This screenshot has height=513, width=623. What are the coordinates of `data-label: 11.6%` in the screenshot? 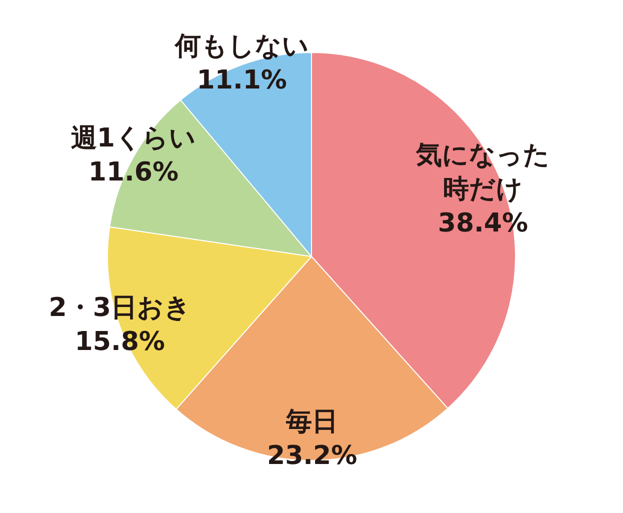 It's located at (133, 173).